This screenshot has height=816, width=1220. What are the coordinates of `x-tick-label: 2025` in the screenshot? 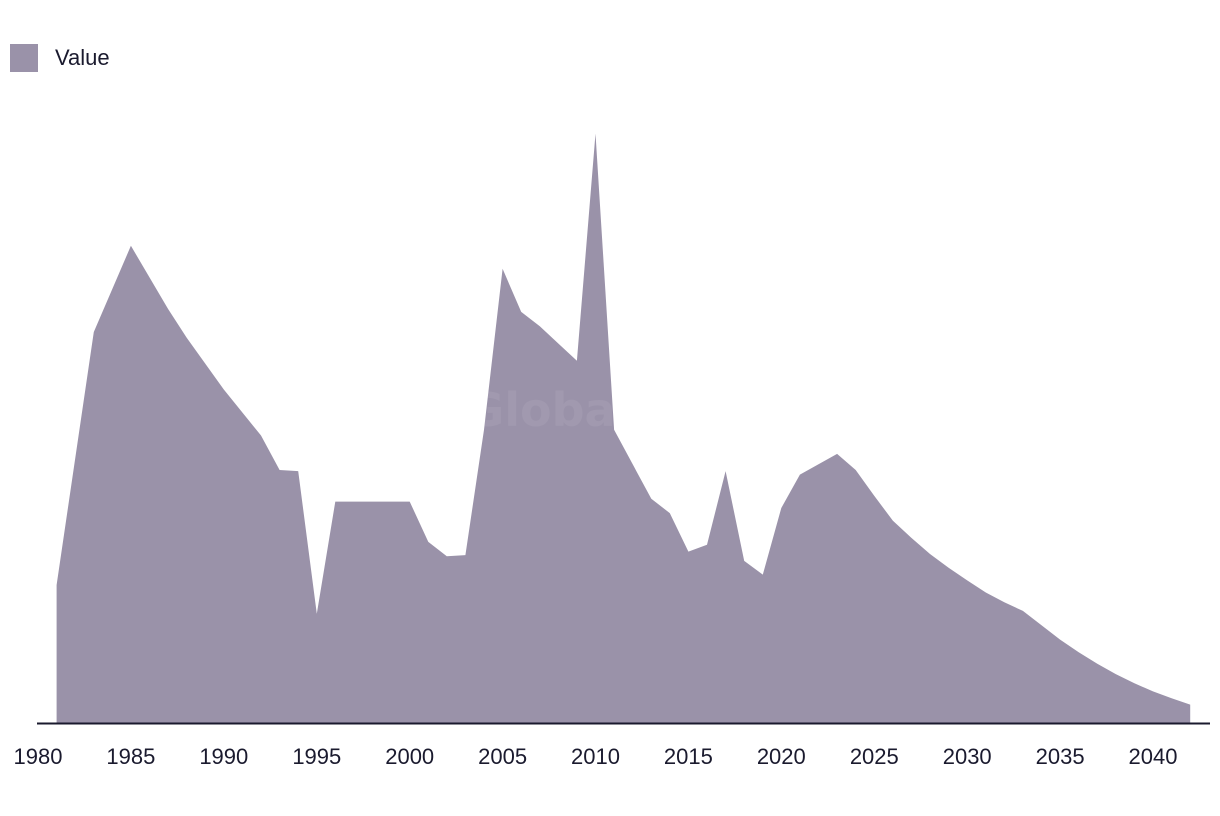 It's located at (874, 756).